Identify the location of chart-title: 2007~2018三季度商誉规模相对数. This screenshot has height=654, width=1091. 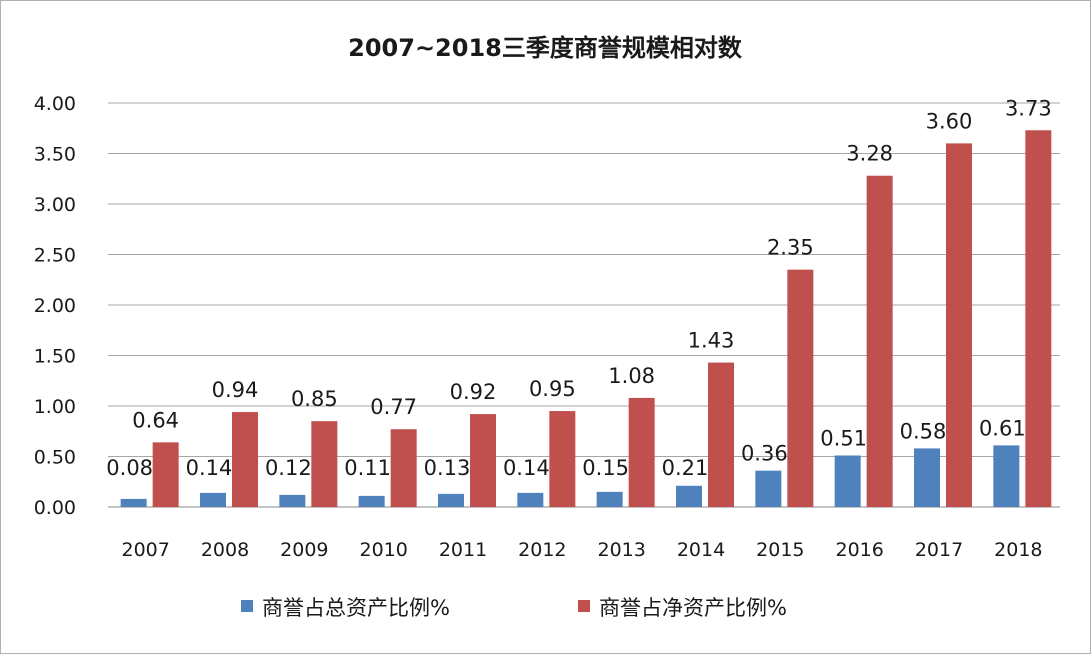
(545, 48).